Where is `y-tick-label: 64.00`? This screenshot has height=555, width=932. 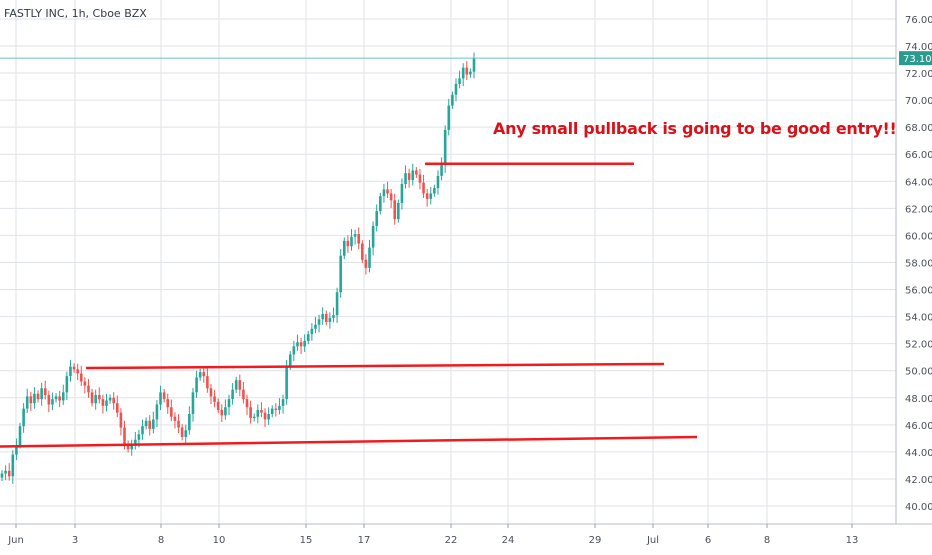
y-tick-label: 64.00 is located at coordinates (918, 182).